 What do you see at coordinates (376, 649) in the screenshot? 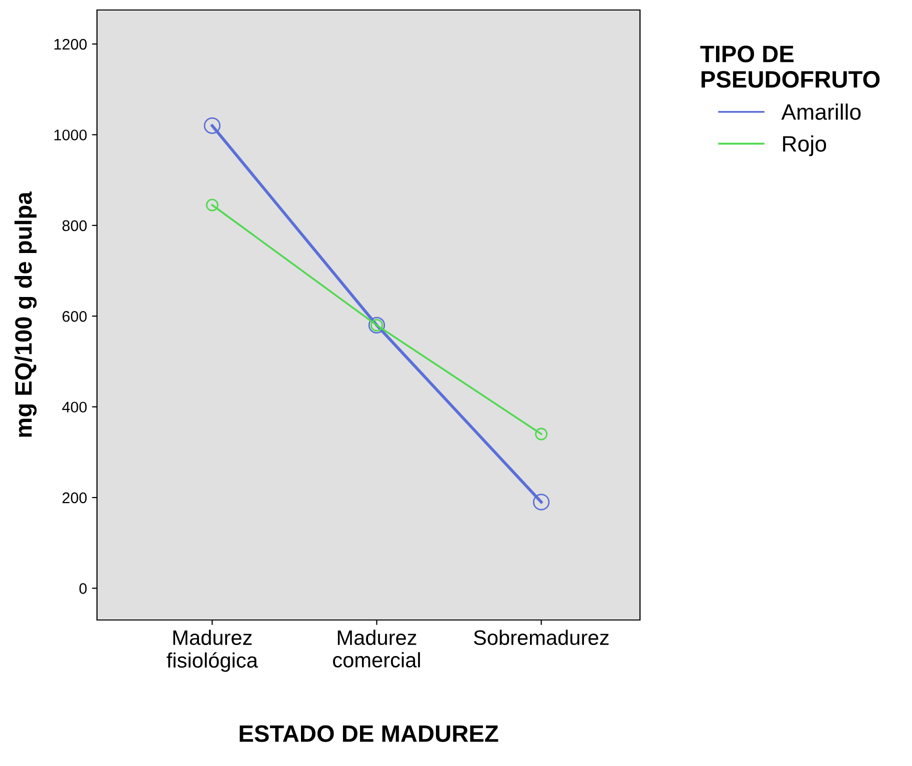
I see `x-tick-label: Madurez comercial` at bounding box center [376, 649].